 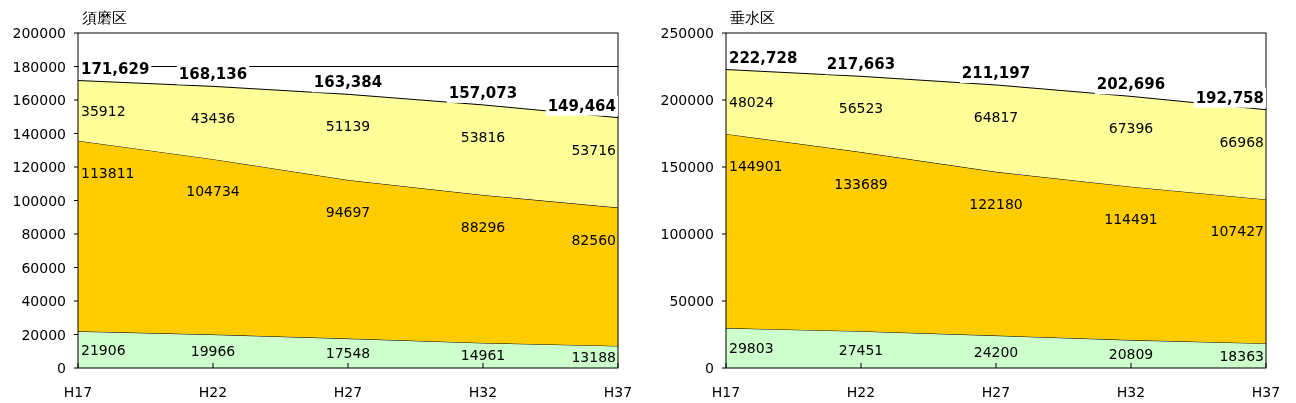 I want to click on total-label: 222,728, so click(x=763, y=57).